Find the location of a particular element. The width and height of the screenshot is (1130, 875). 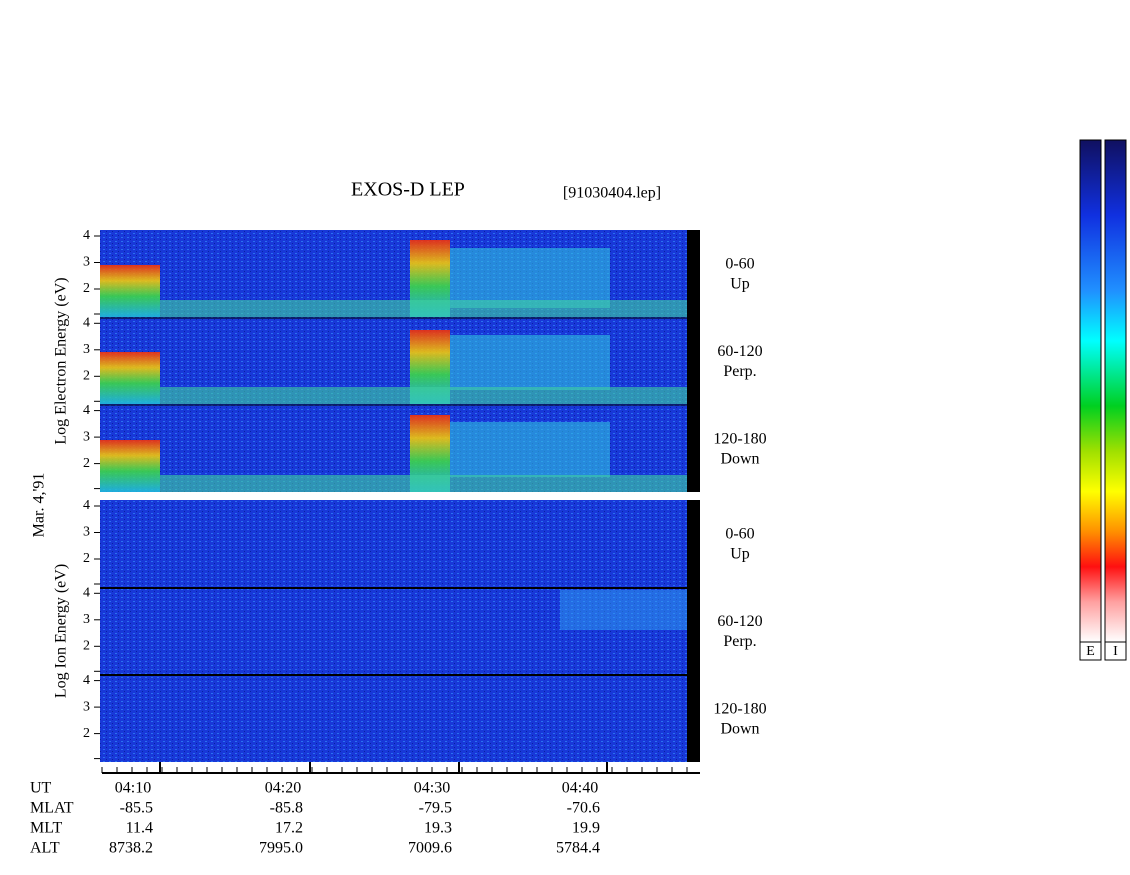

row-label: ALT is located at coordinates (45, 848).